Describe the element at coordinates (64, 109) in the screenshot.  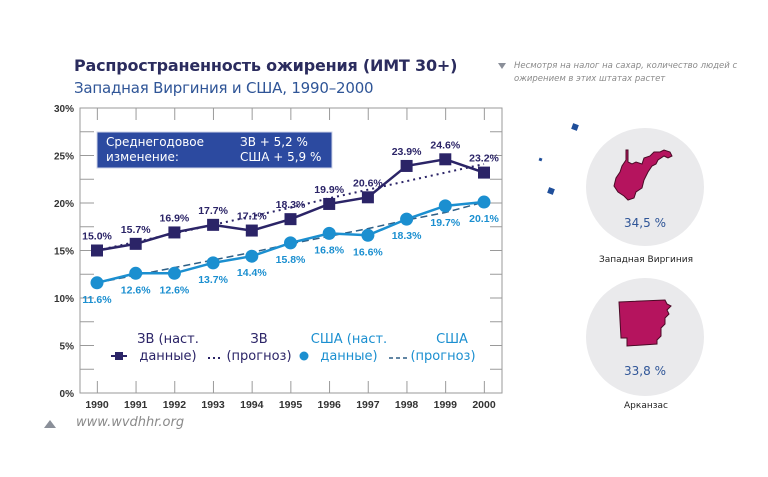
I see `y-tick-label: 30%` at that location.